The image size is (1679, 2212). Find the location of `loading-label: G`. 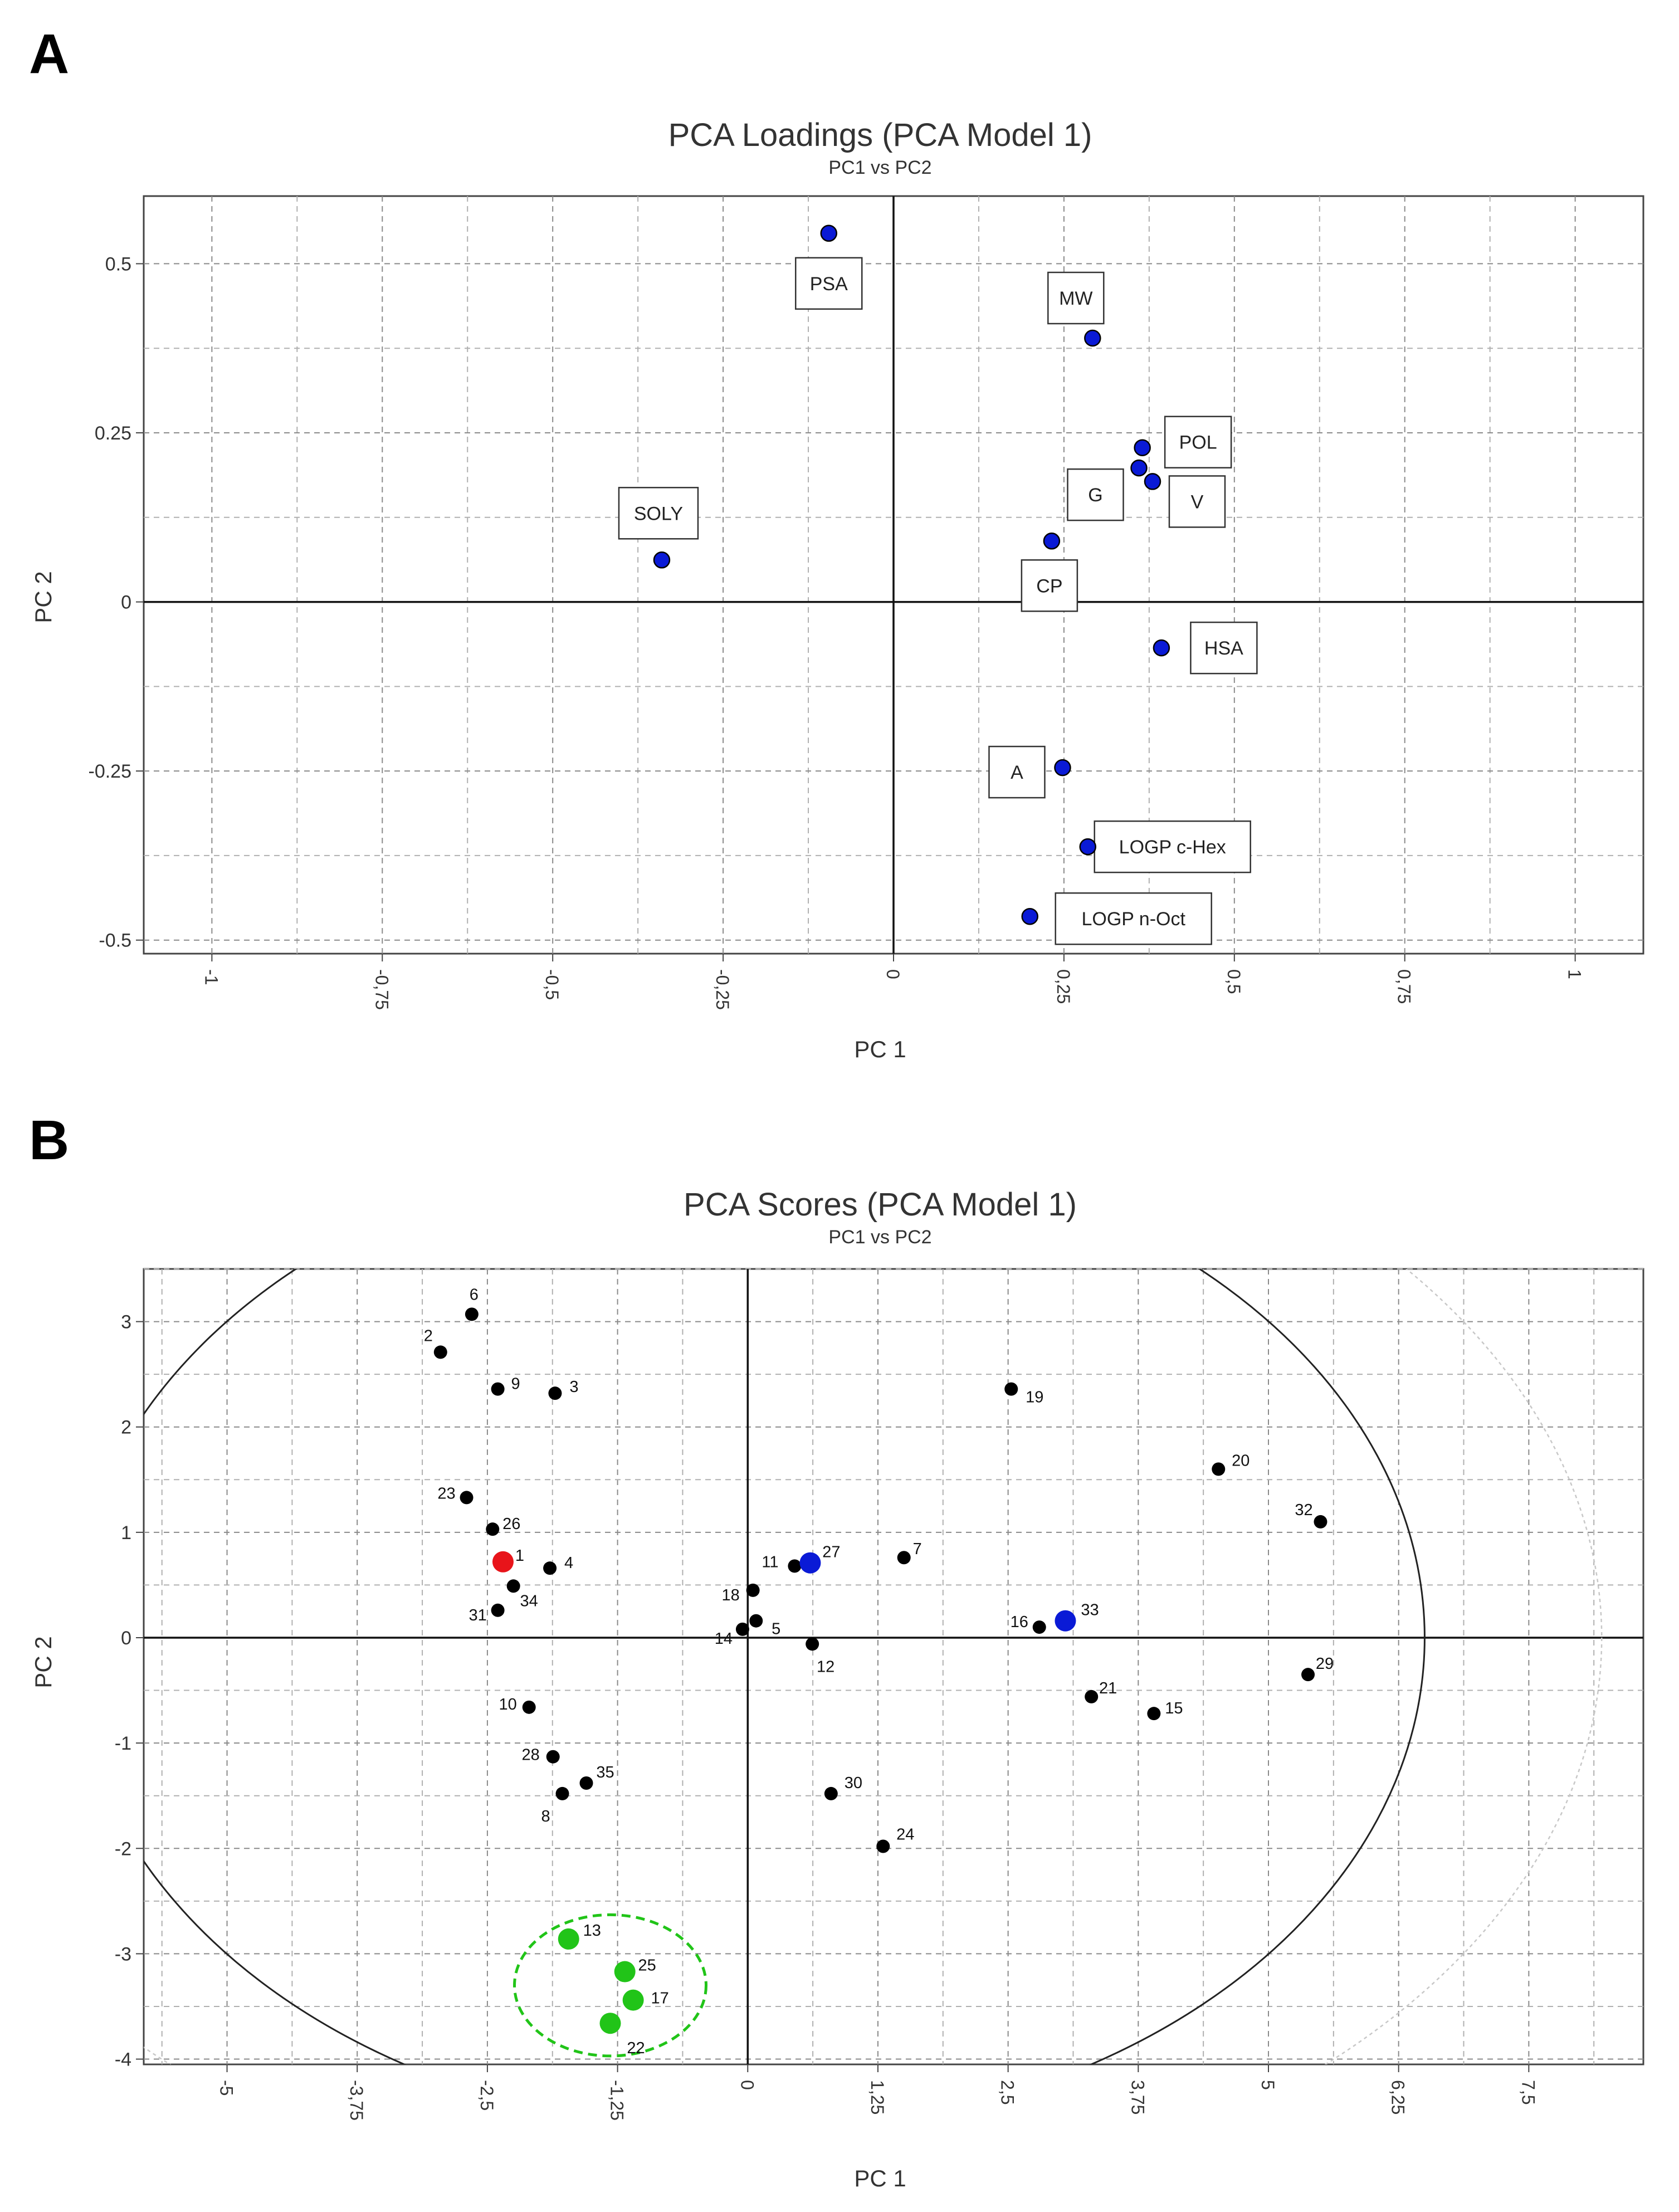

loading-label: G is located at coordinates (1095, 495).